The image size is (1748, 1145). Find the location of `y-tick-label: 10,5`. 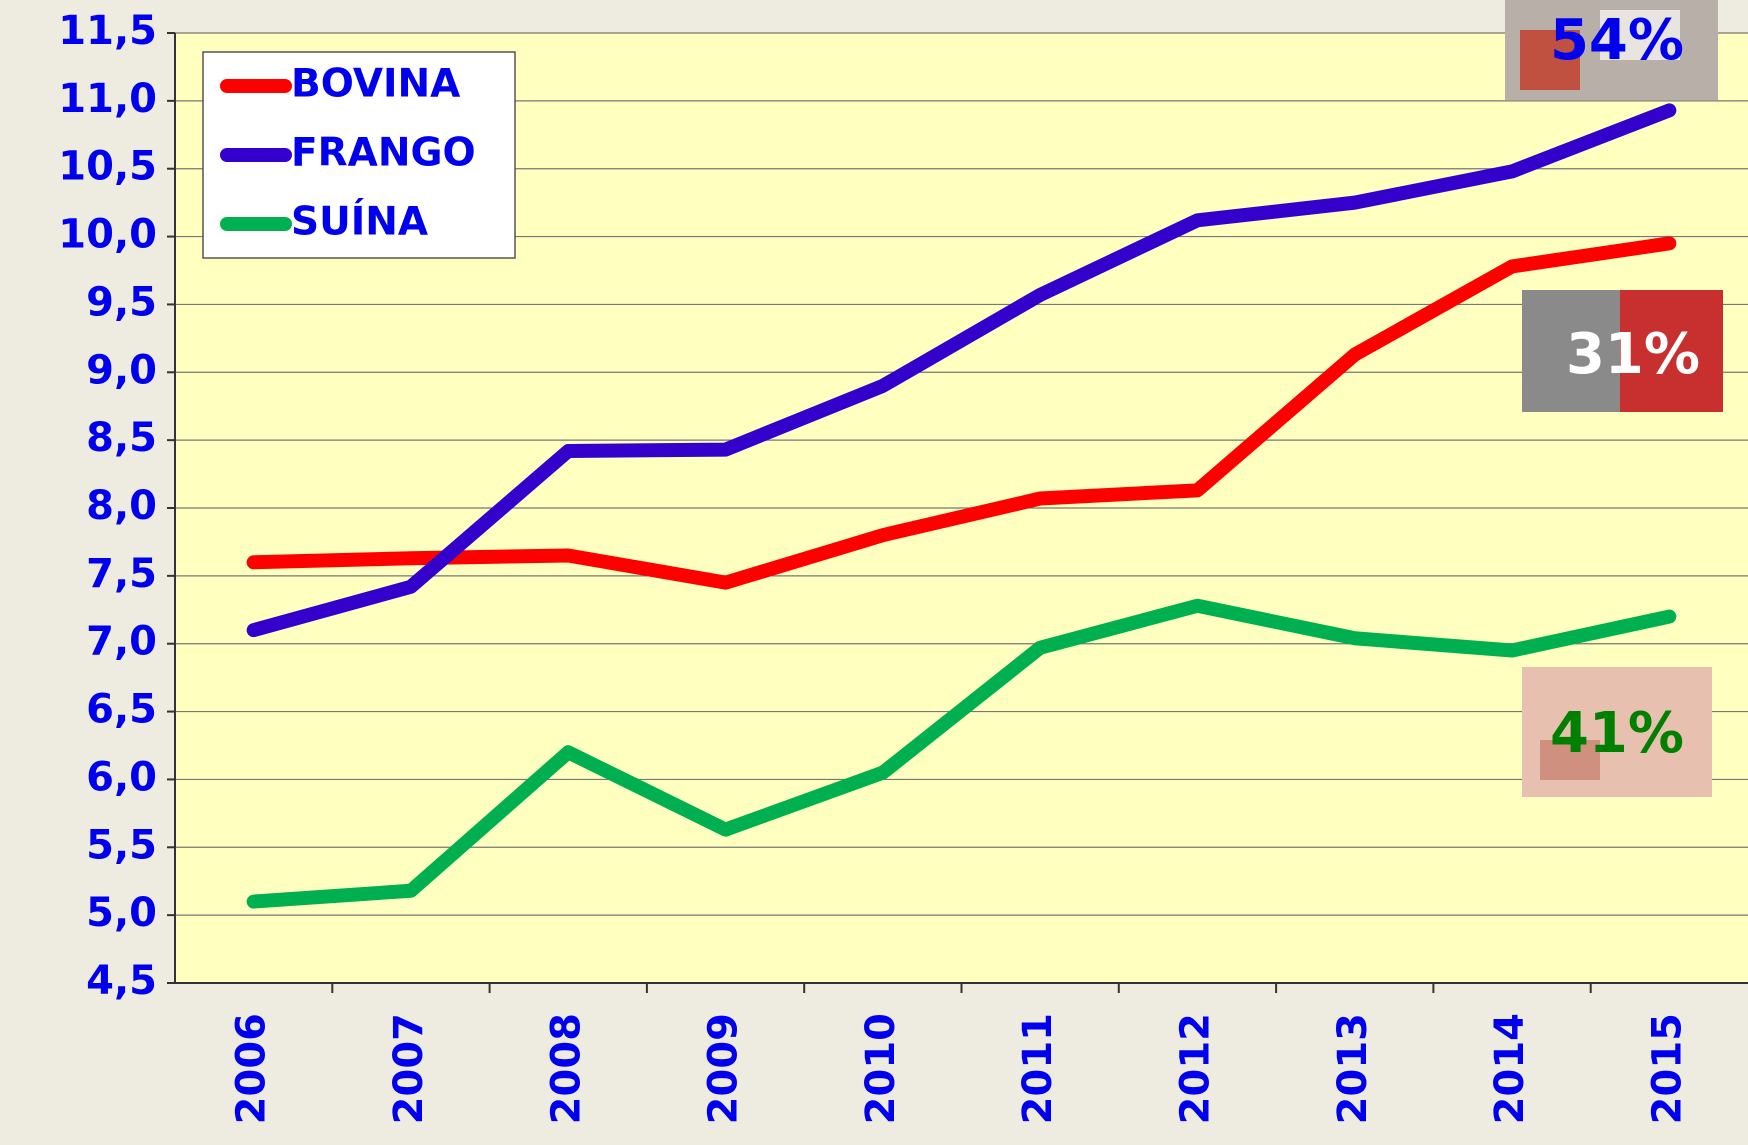

y-tick-label: 10,5 is located at coordinates (107, 167).